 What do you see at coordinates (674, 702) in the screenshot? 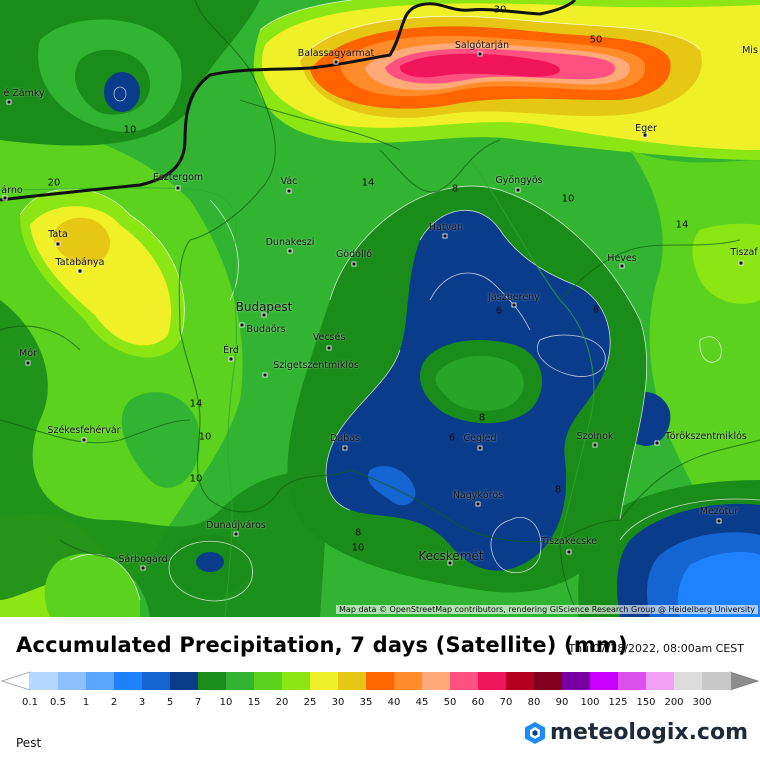
I see `legend-value: 200` at bounding box center [674, 702].